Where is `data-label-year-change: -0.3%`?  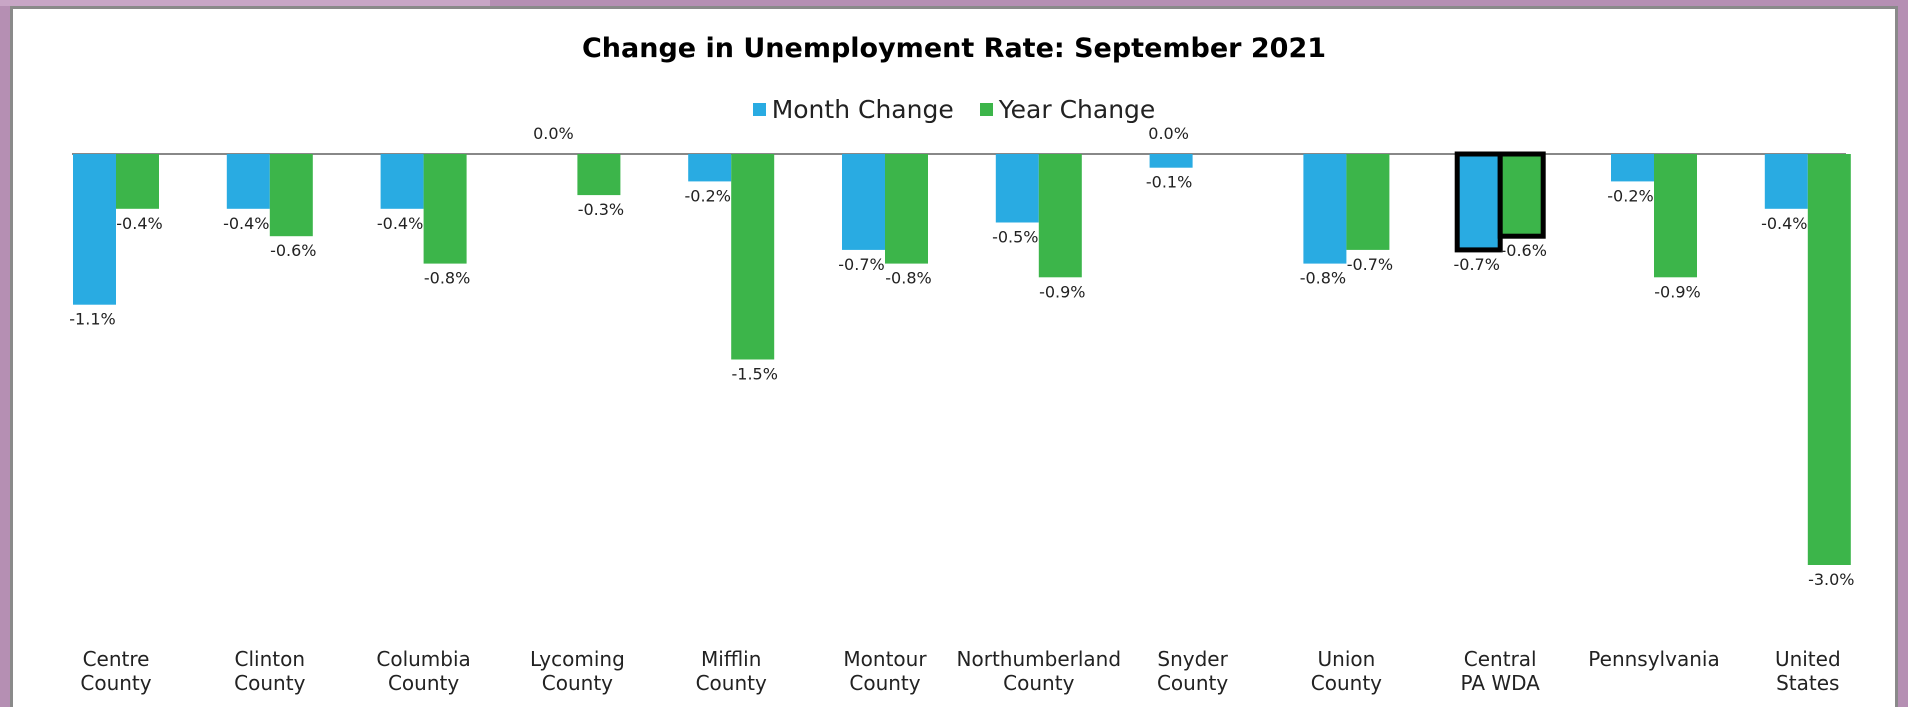 data-label-year-change: -0.3% is located at coordinates (601, 209).